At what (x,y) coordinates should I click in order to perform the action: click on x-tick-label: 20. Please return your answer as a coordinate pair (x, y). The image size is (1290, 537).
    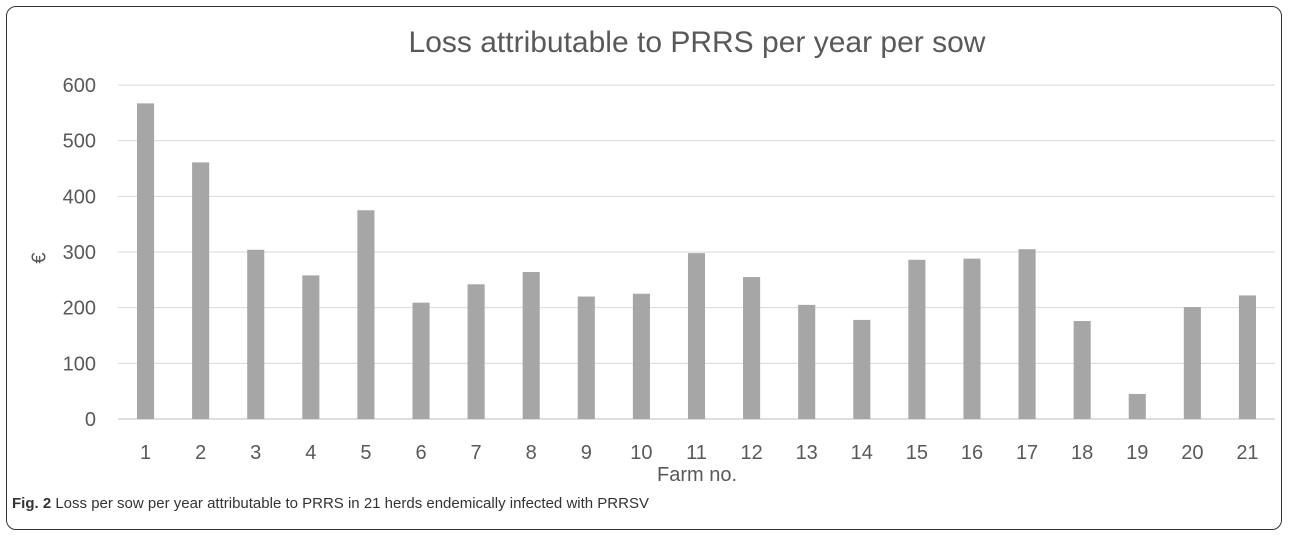
    Looking at the image, I should click on (1192, 453).